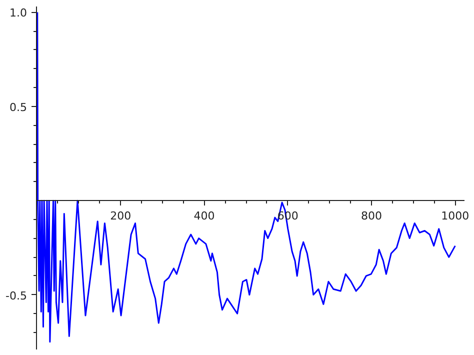 This screenshot has height=355, width=474. I want to click on y-tick-label: -0.5, so click(16, 295).